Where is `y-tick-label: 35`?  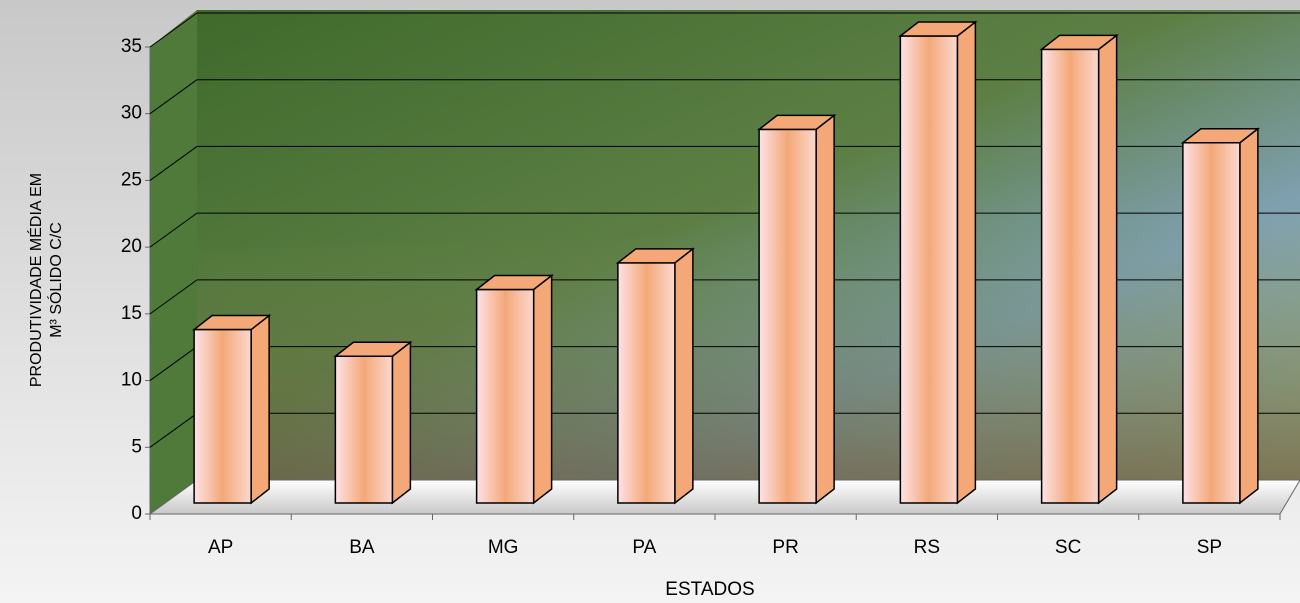 y-tick-label: 35 is located at coordinates (131, 46).